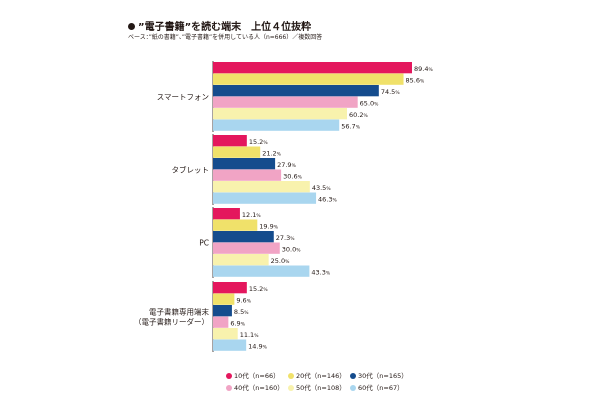 The image size is (600, 400). I want to click on legend-label: 40代（n=160）, so click(259, 388).